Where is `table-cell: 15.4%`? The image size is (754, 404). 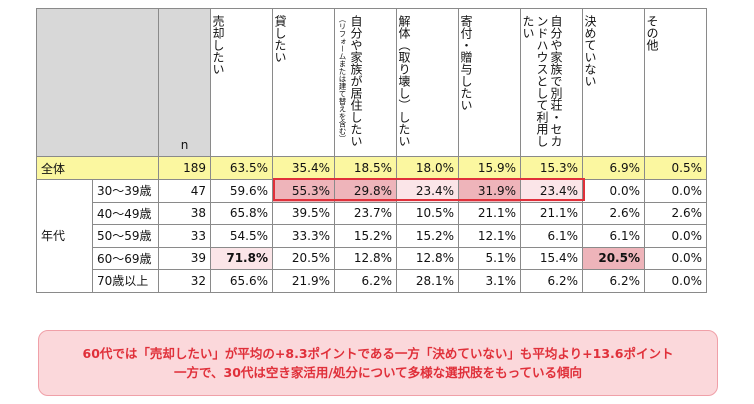
table-cell: 15.4% is located at coordinates (551, 258).